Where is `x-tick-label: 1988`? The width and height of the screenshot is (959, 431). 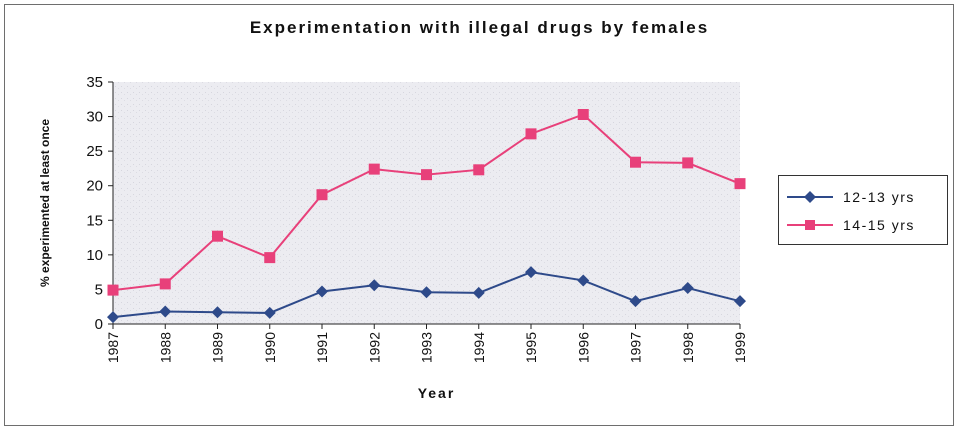
x-tick-label: 1988 is located at coordinates (165, 347).